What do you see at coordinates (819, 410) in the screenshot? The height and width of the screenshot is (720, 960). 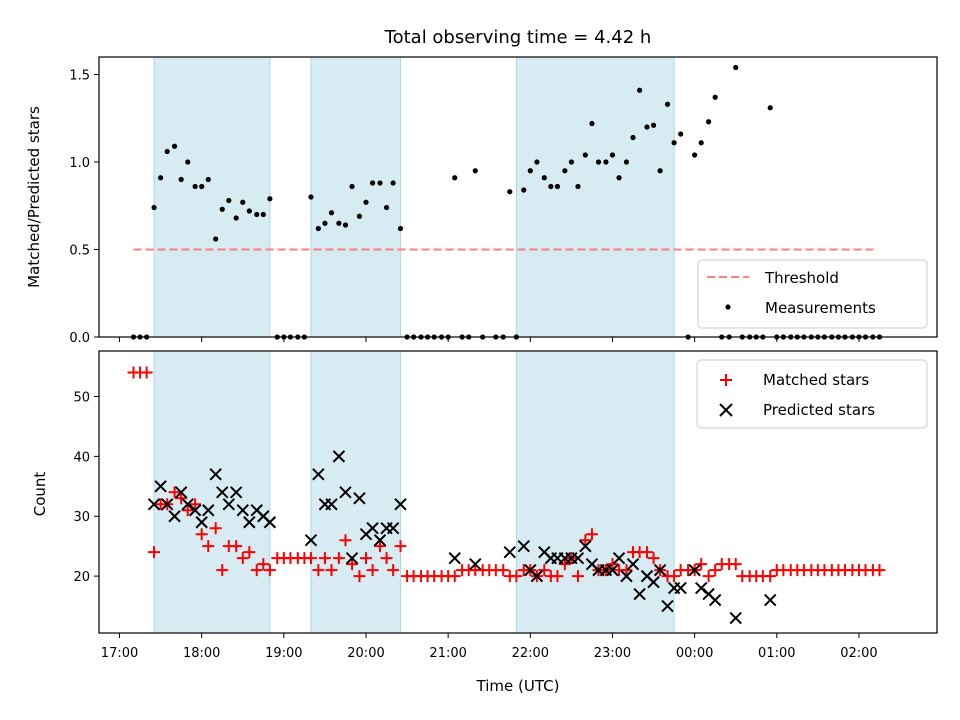 I see `legend-predicted-label: Predicted stars` at bounding box center [819, 410].